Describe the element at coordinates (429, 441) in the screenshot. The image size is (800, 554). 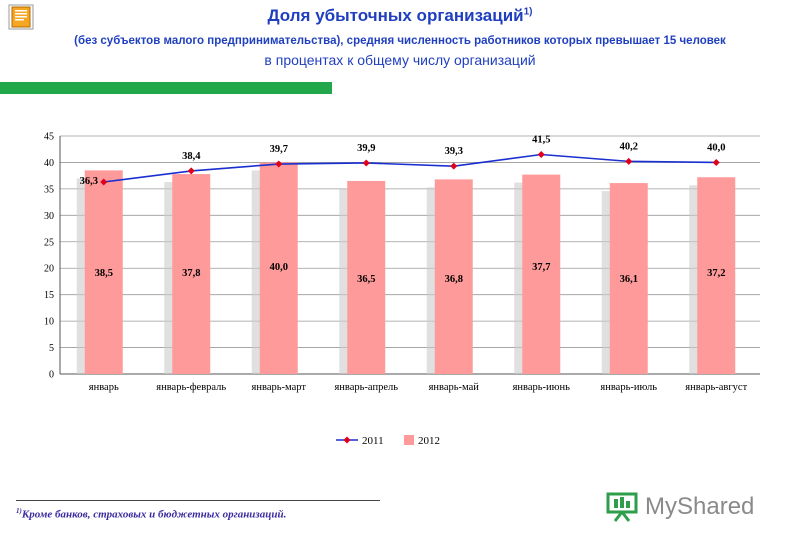
I see `legend-label-2012: 2012` at that location.